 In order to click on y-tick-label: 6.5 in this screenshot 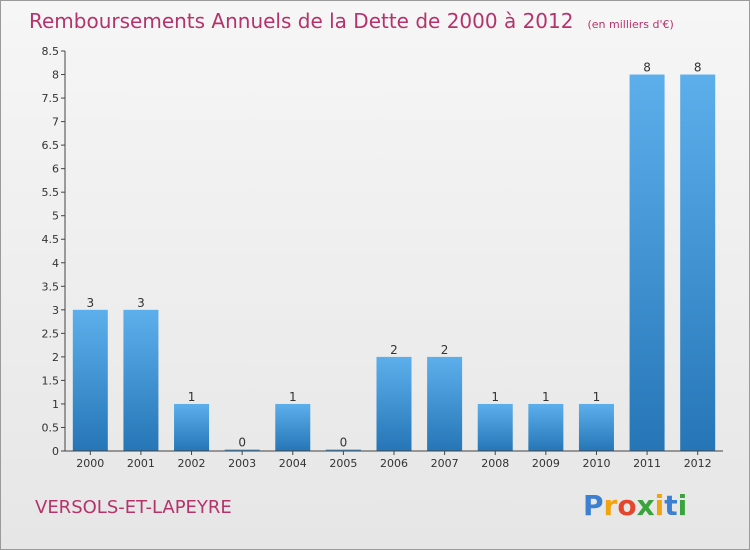, I will do `click(51, 145)`.